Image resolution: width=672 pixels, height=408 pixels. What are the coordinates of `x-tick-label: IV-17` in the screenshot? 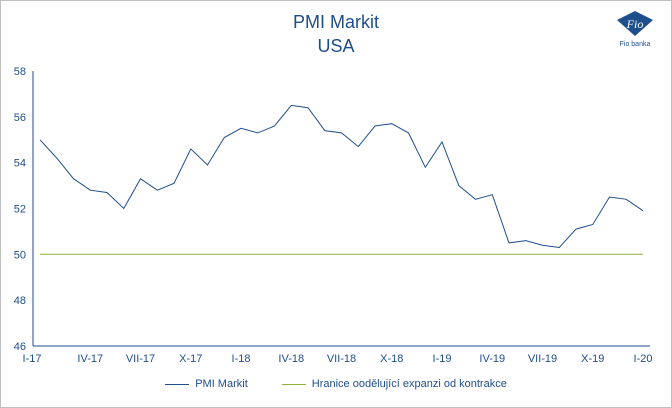 It's located at (90, 359).